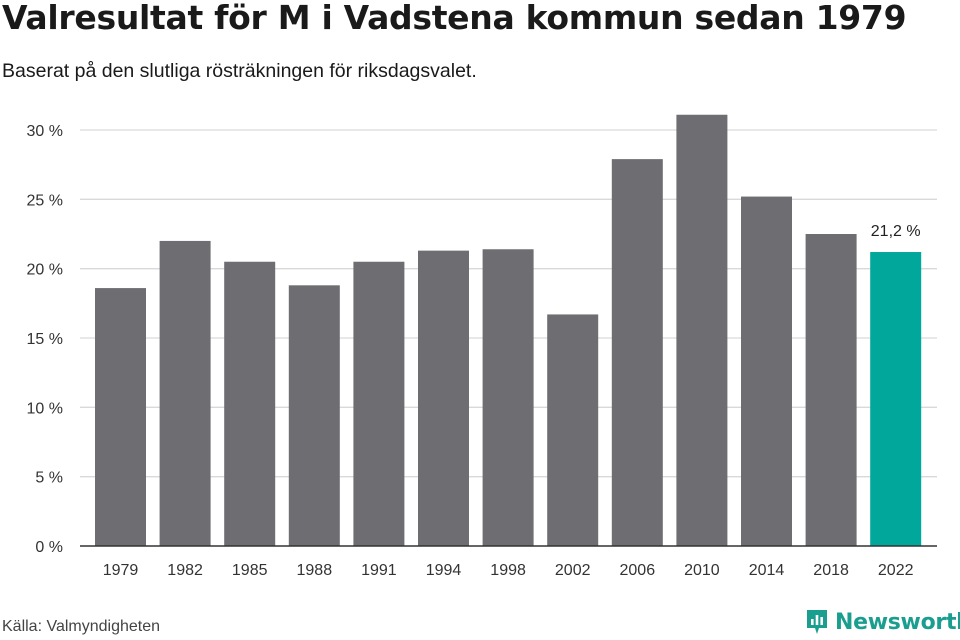 The width and height of the screenshot is (960, 640). What do you see at coordinates (120, 417) in the screenshot?
I see `bar-1979` at bounding box center [120, 417].